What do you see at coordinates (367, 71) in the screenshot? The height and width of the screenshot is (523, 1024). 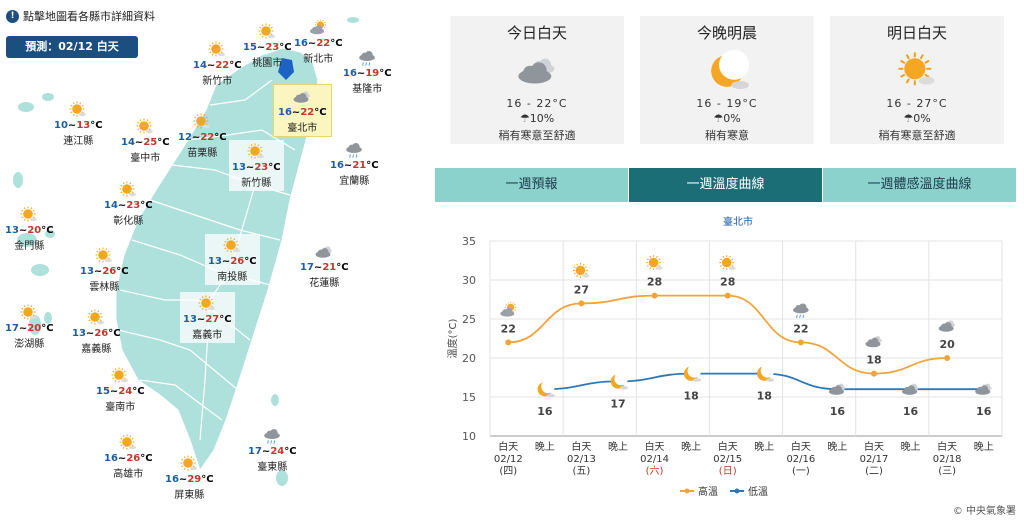 I see `city-keelung: 16~19°C 基隆市` at bounding box center [367, 71].